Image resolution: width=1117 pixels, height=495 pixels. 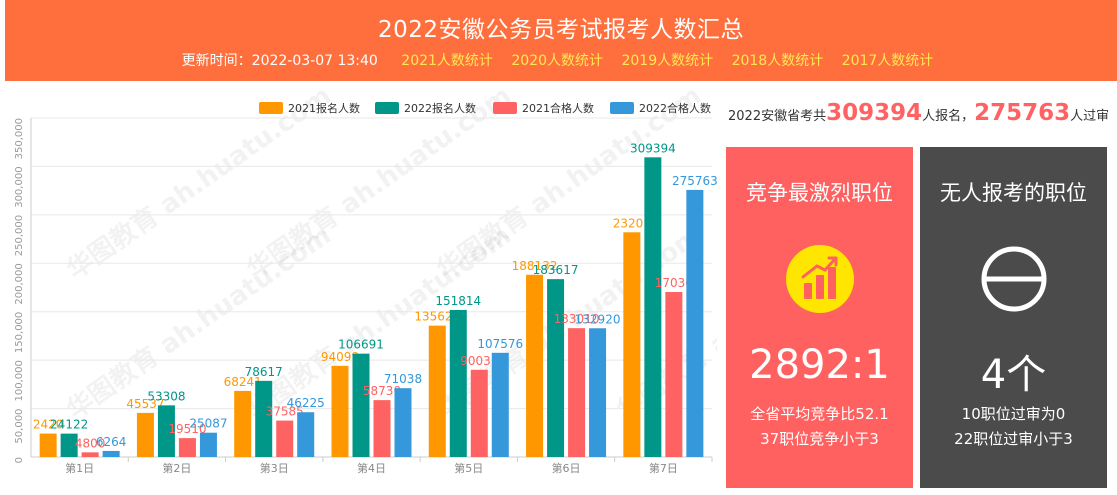 I want to click on competition-card: 竞争最激烈职位 2892:1 全省平均竞争比52.1 37职位竞争小于3, so click(x=819, y=317).